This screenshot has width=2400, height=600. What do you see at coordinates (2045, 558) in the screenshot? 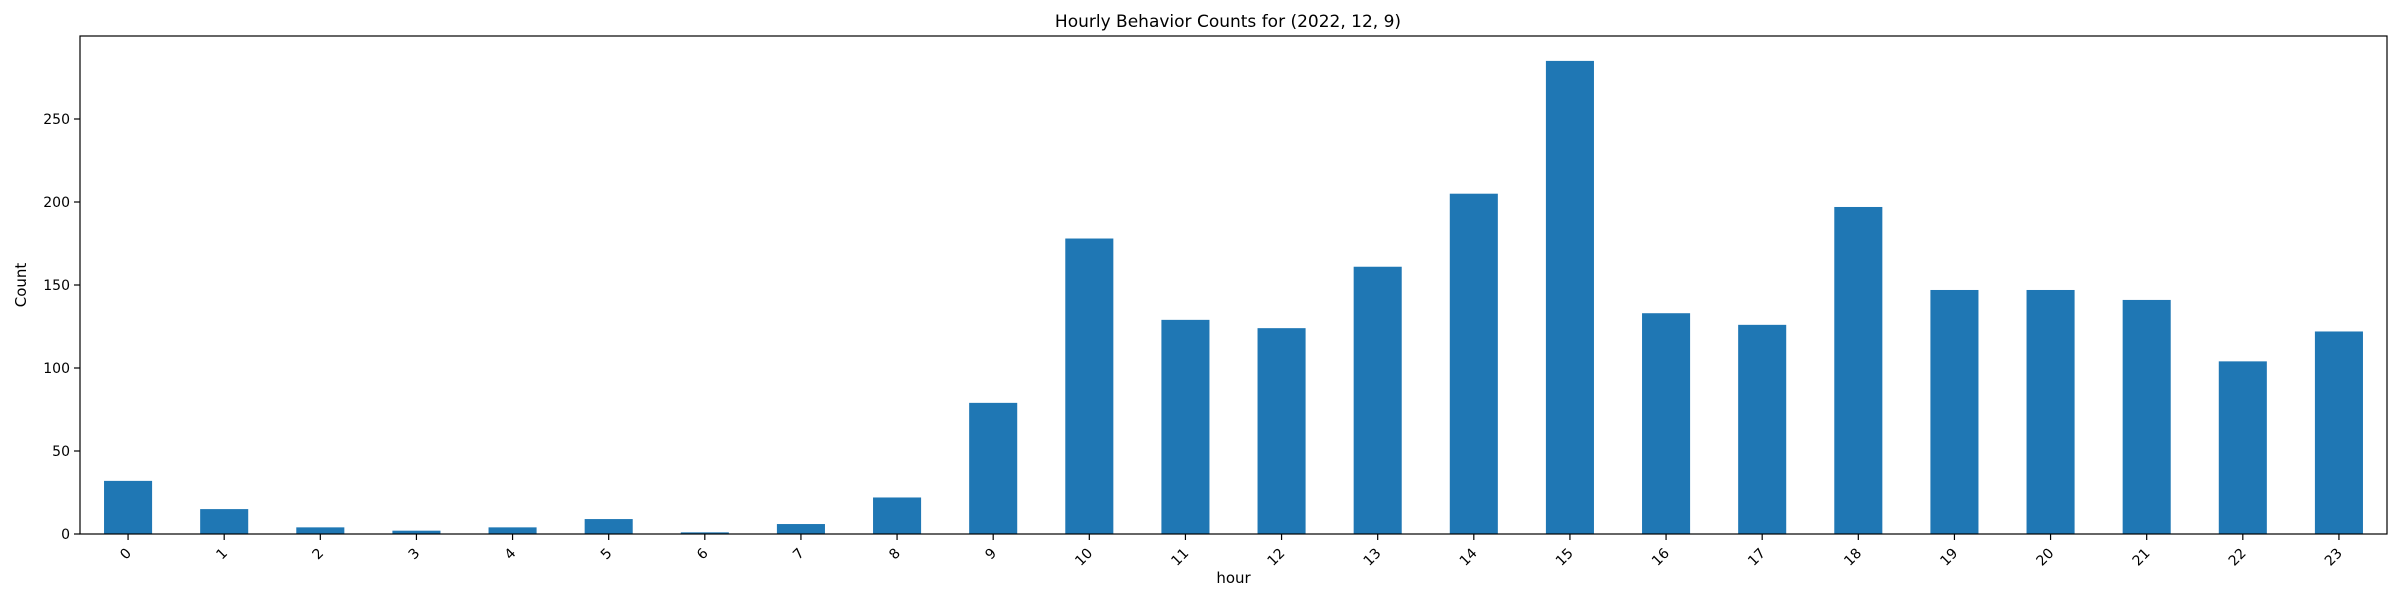
I see `x-tick-label: 20` at bounding box center [2045, 558].